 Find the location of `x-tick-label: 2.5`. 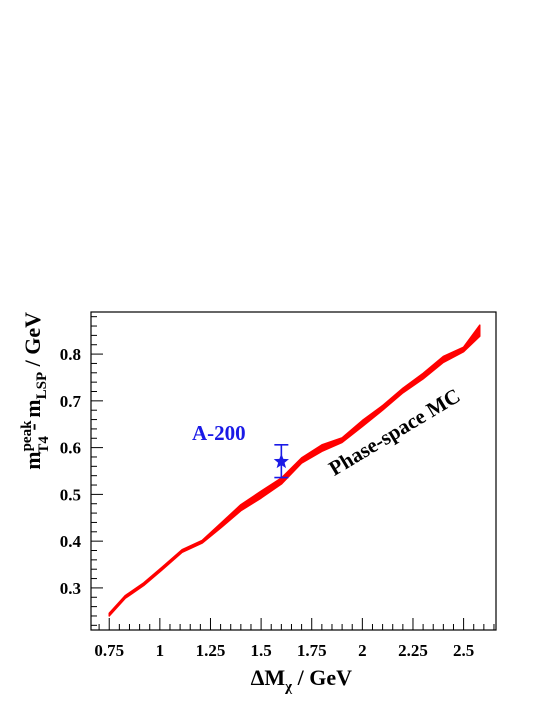

x-tick-label: 2.5 is located at coordinates (463, 650).